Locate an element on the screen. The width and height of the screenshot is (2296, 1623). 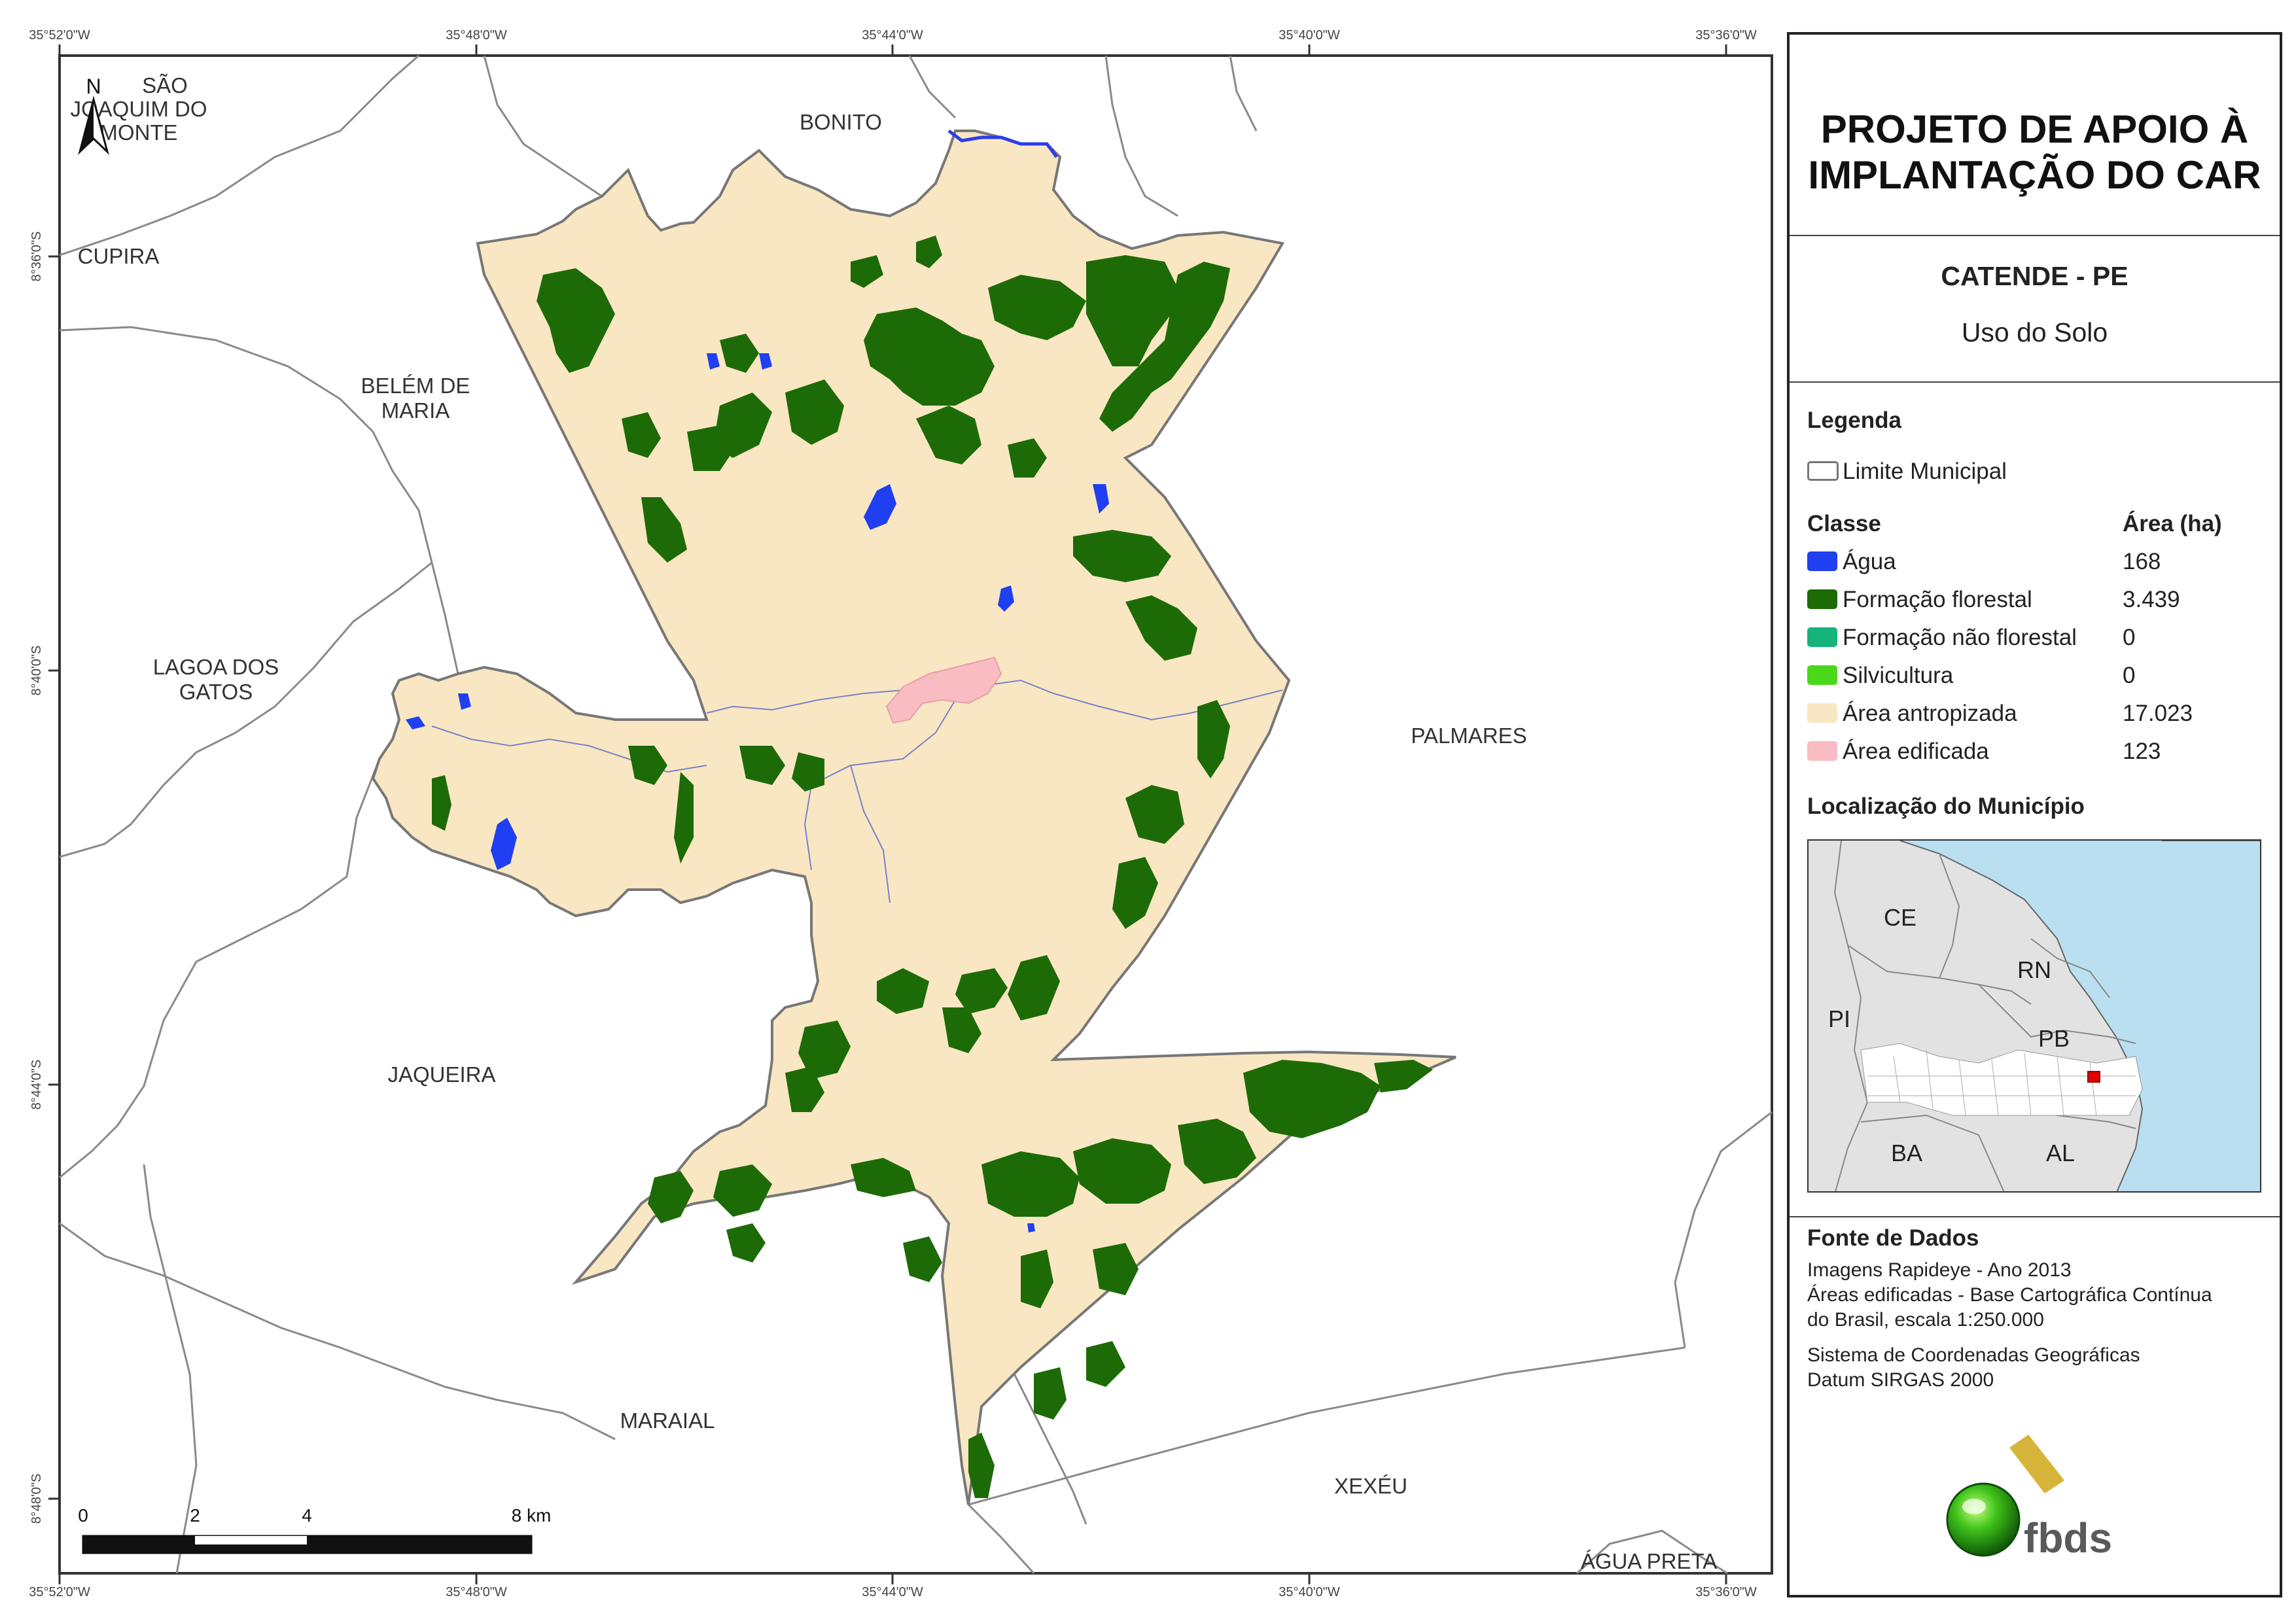
label-agua-preta: ÁGUA PRETA is located at coordinates (1649, 1561).